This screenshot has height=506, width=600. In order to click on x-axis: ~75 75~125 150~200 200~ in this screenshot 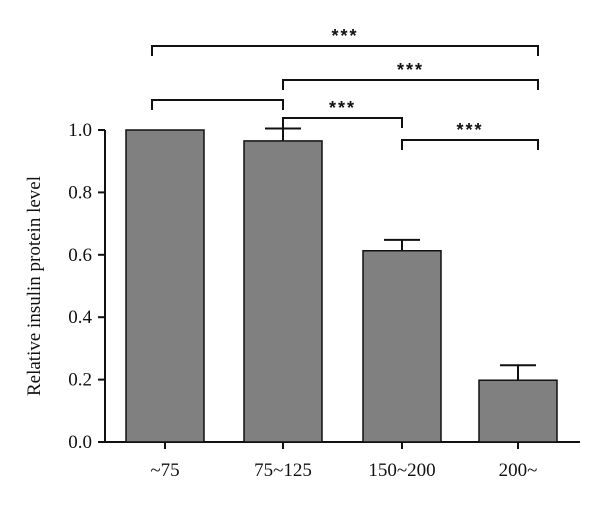, I will do `click(342, 461)`.